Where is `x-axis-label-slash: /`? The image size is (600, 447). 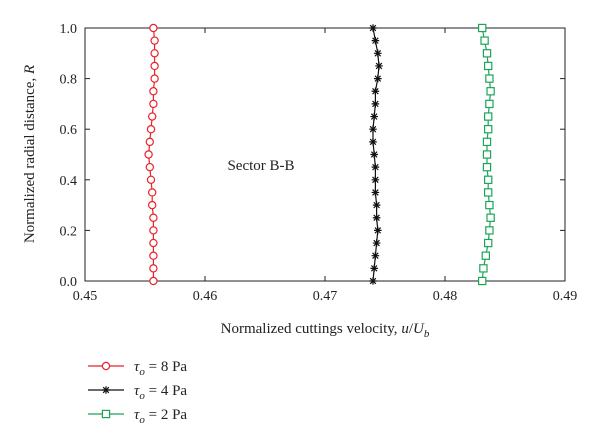
x-axis-label-slash: / is located at coordinates (411, 329).